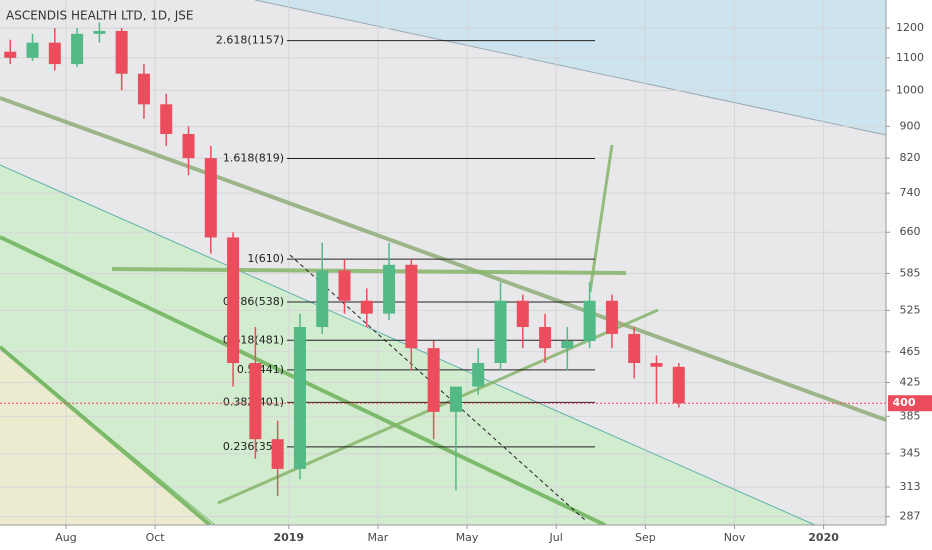  What do you see at coordinates (645, 537) in the screenshot?
I see `x-tick-label: Sep` at bounding box center [645, 537].